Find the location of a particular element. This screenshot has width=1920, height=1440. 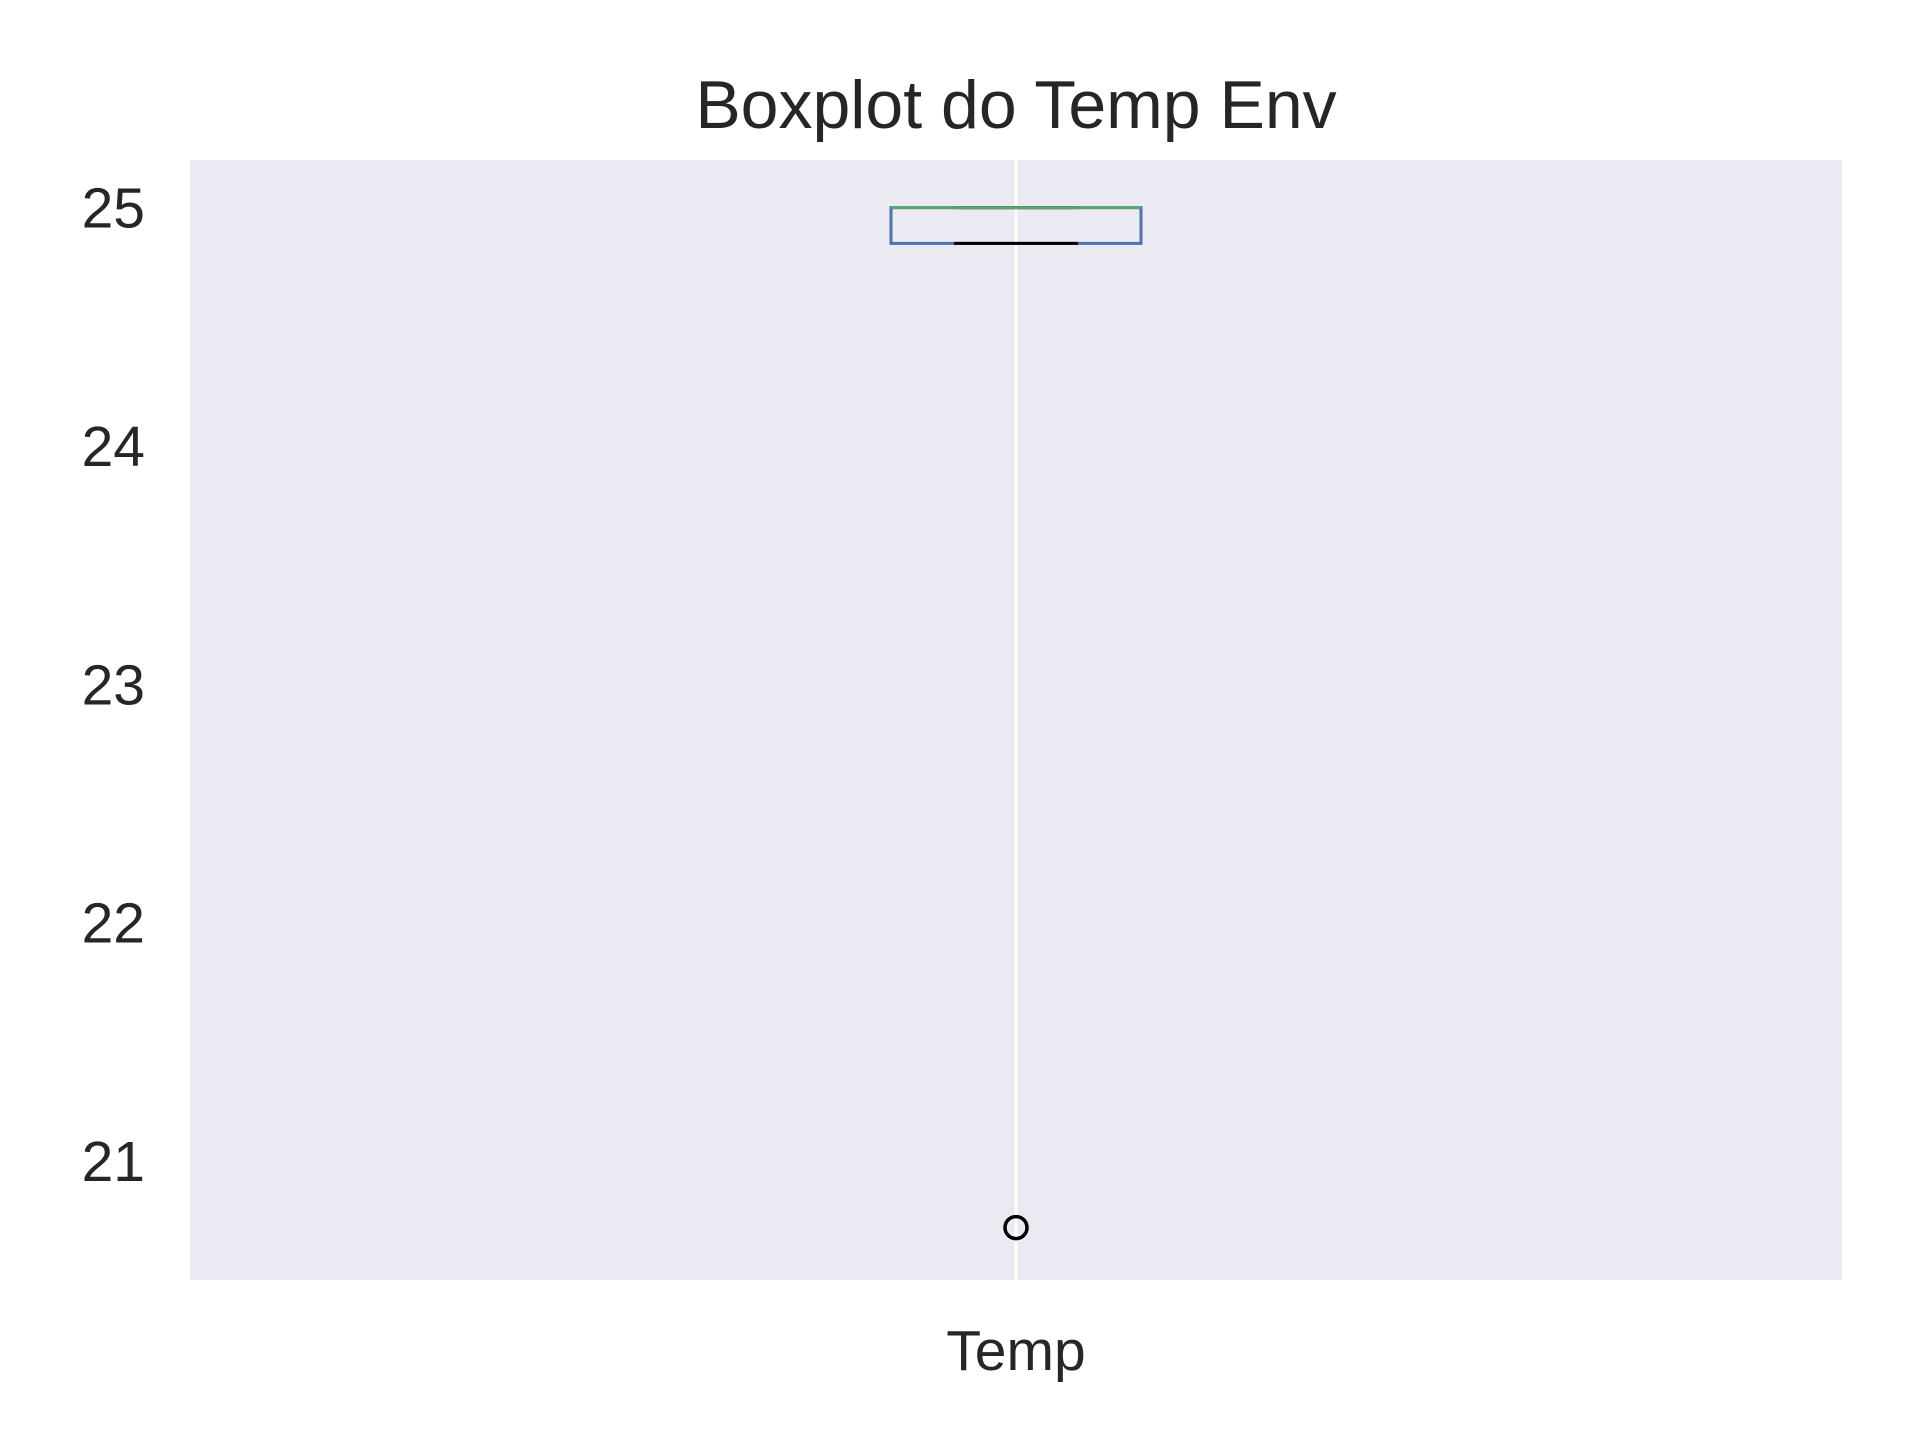

y-tick-label: 22 is located at coordinates (113, 924).